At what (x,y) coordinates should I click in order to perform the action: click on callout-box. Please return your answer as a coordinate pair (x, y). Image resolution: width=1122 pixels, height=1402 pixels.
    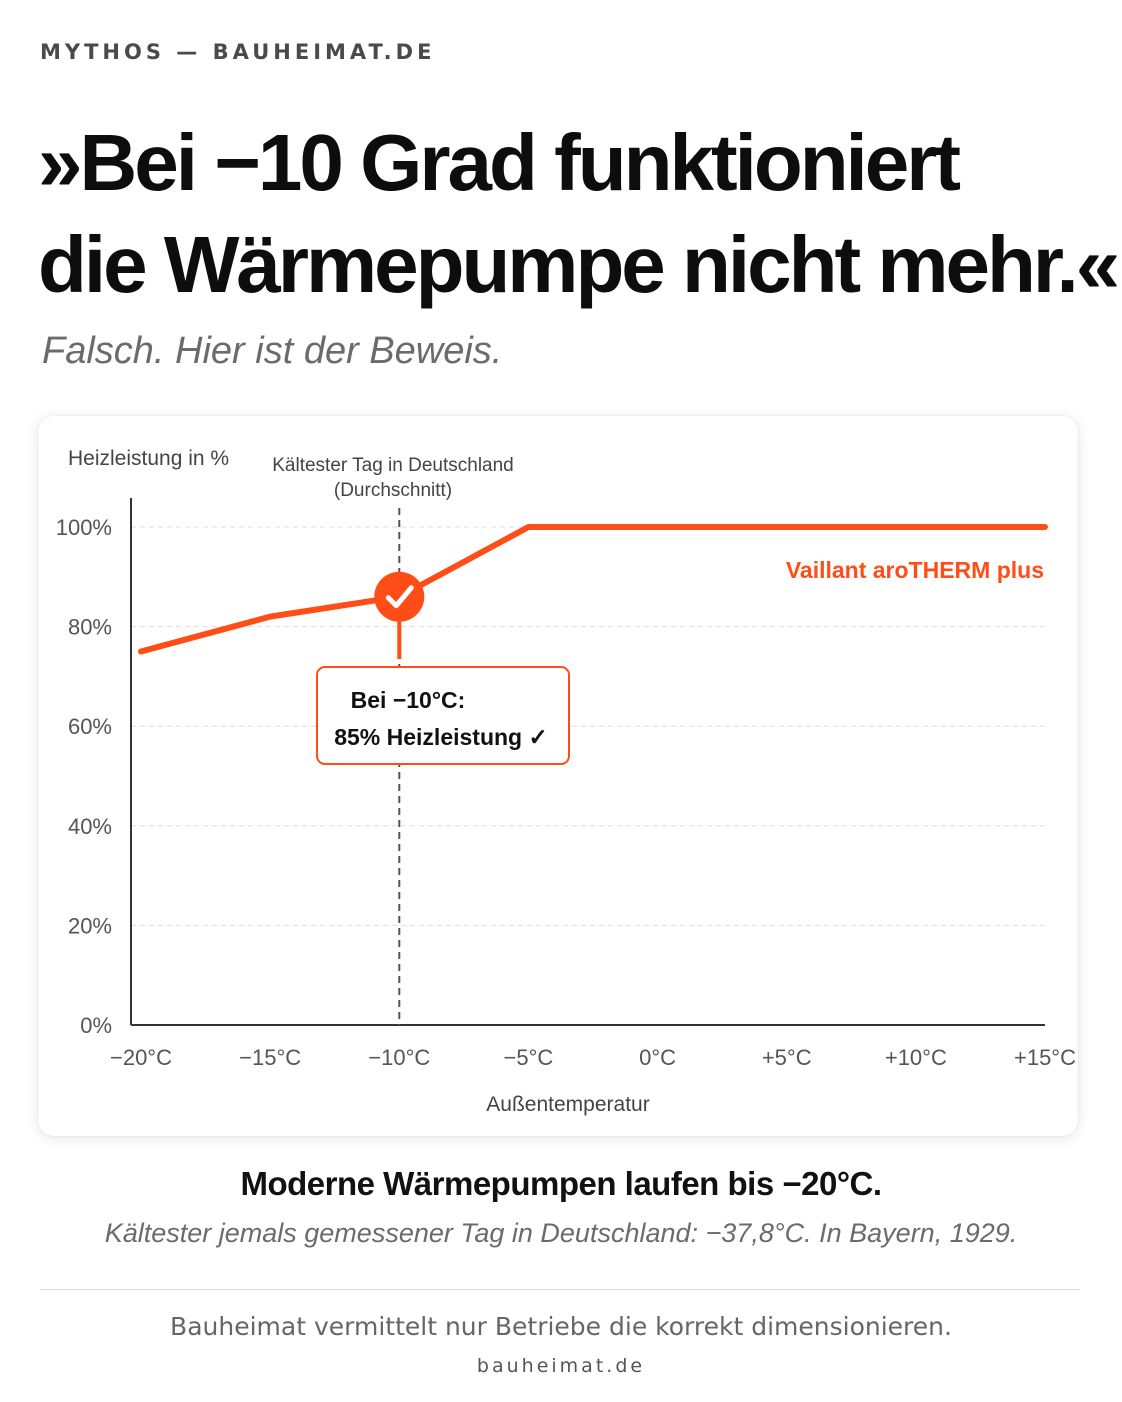
    Looking at the image, I should click on (443, 715).